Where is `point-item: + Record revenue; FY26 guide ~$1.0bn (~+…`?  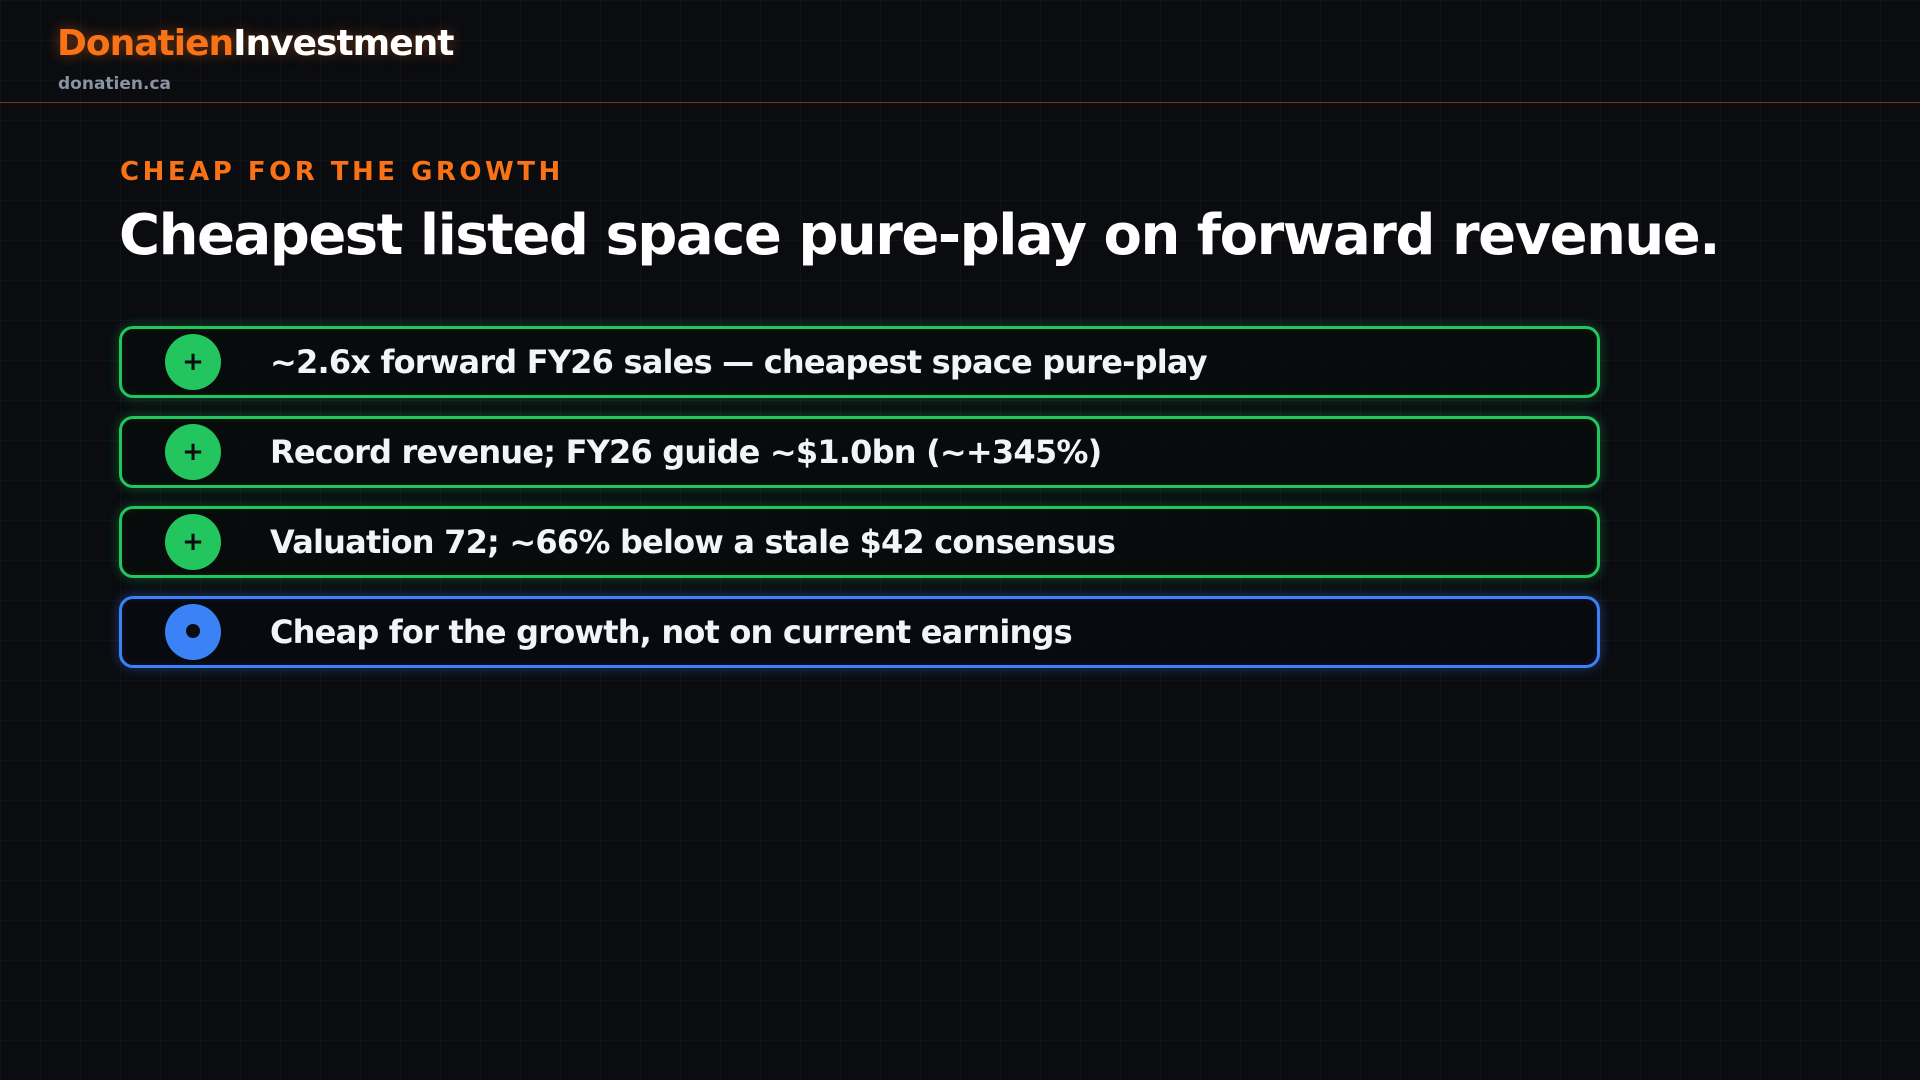
point-item: + Record revenue; FY26 guide ~$1.0bn (~+… is located at coordinates (859, 452).